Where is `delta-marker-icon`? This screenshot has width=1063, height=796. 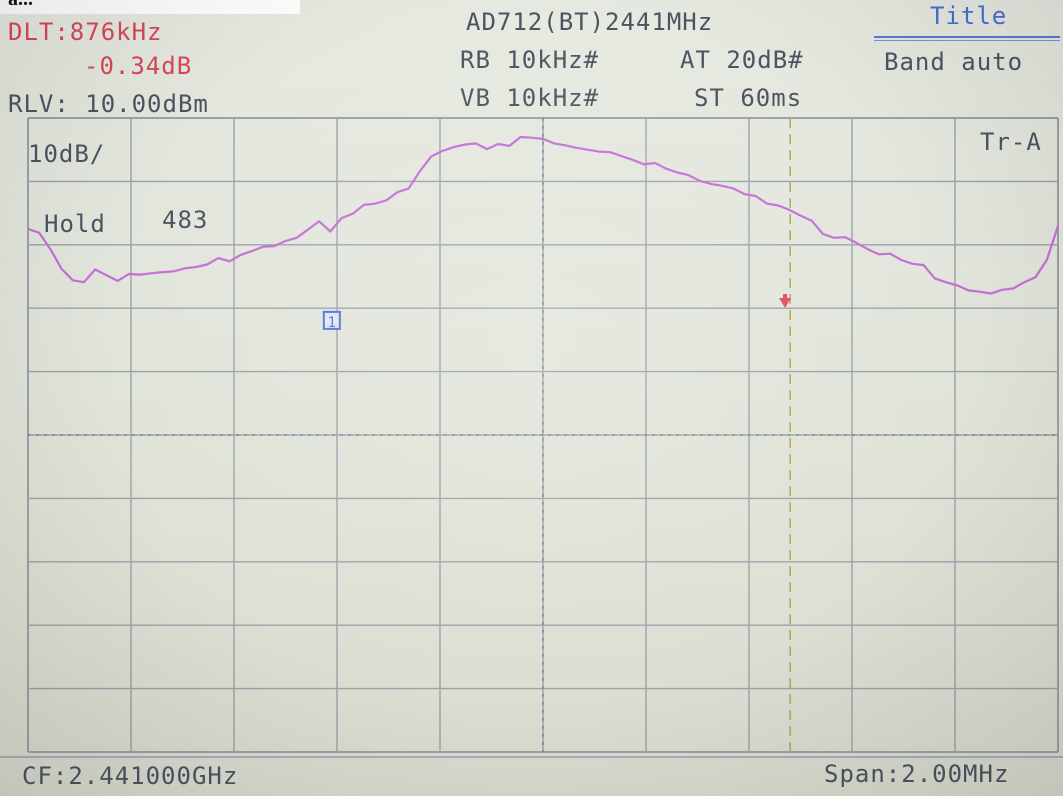 delta-marker-icon is located at coordinates (785, 303).